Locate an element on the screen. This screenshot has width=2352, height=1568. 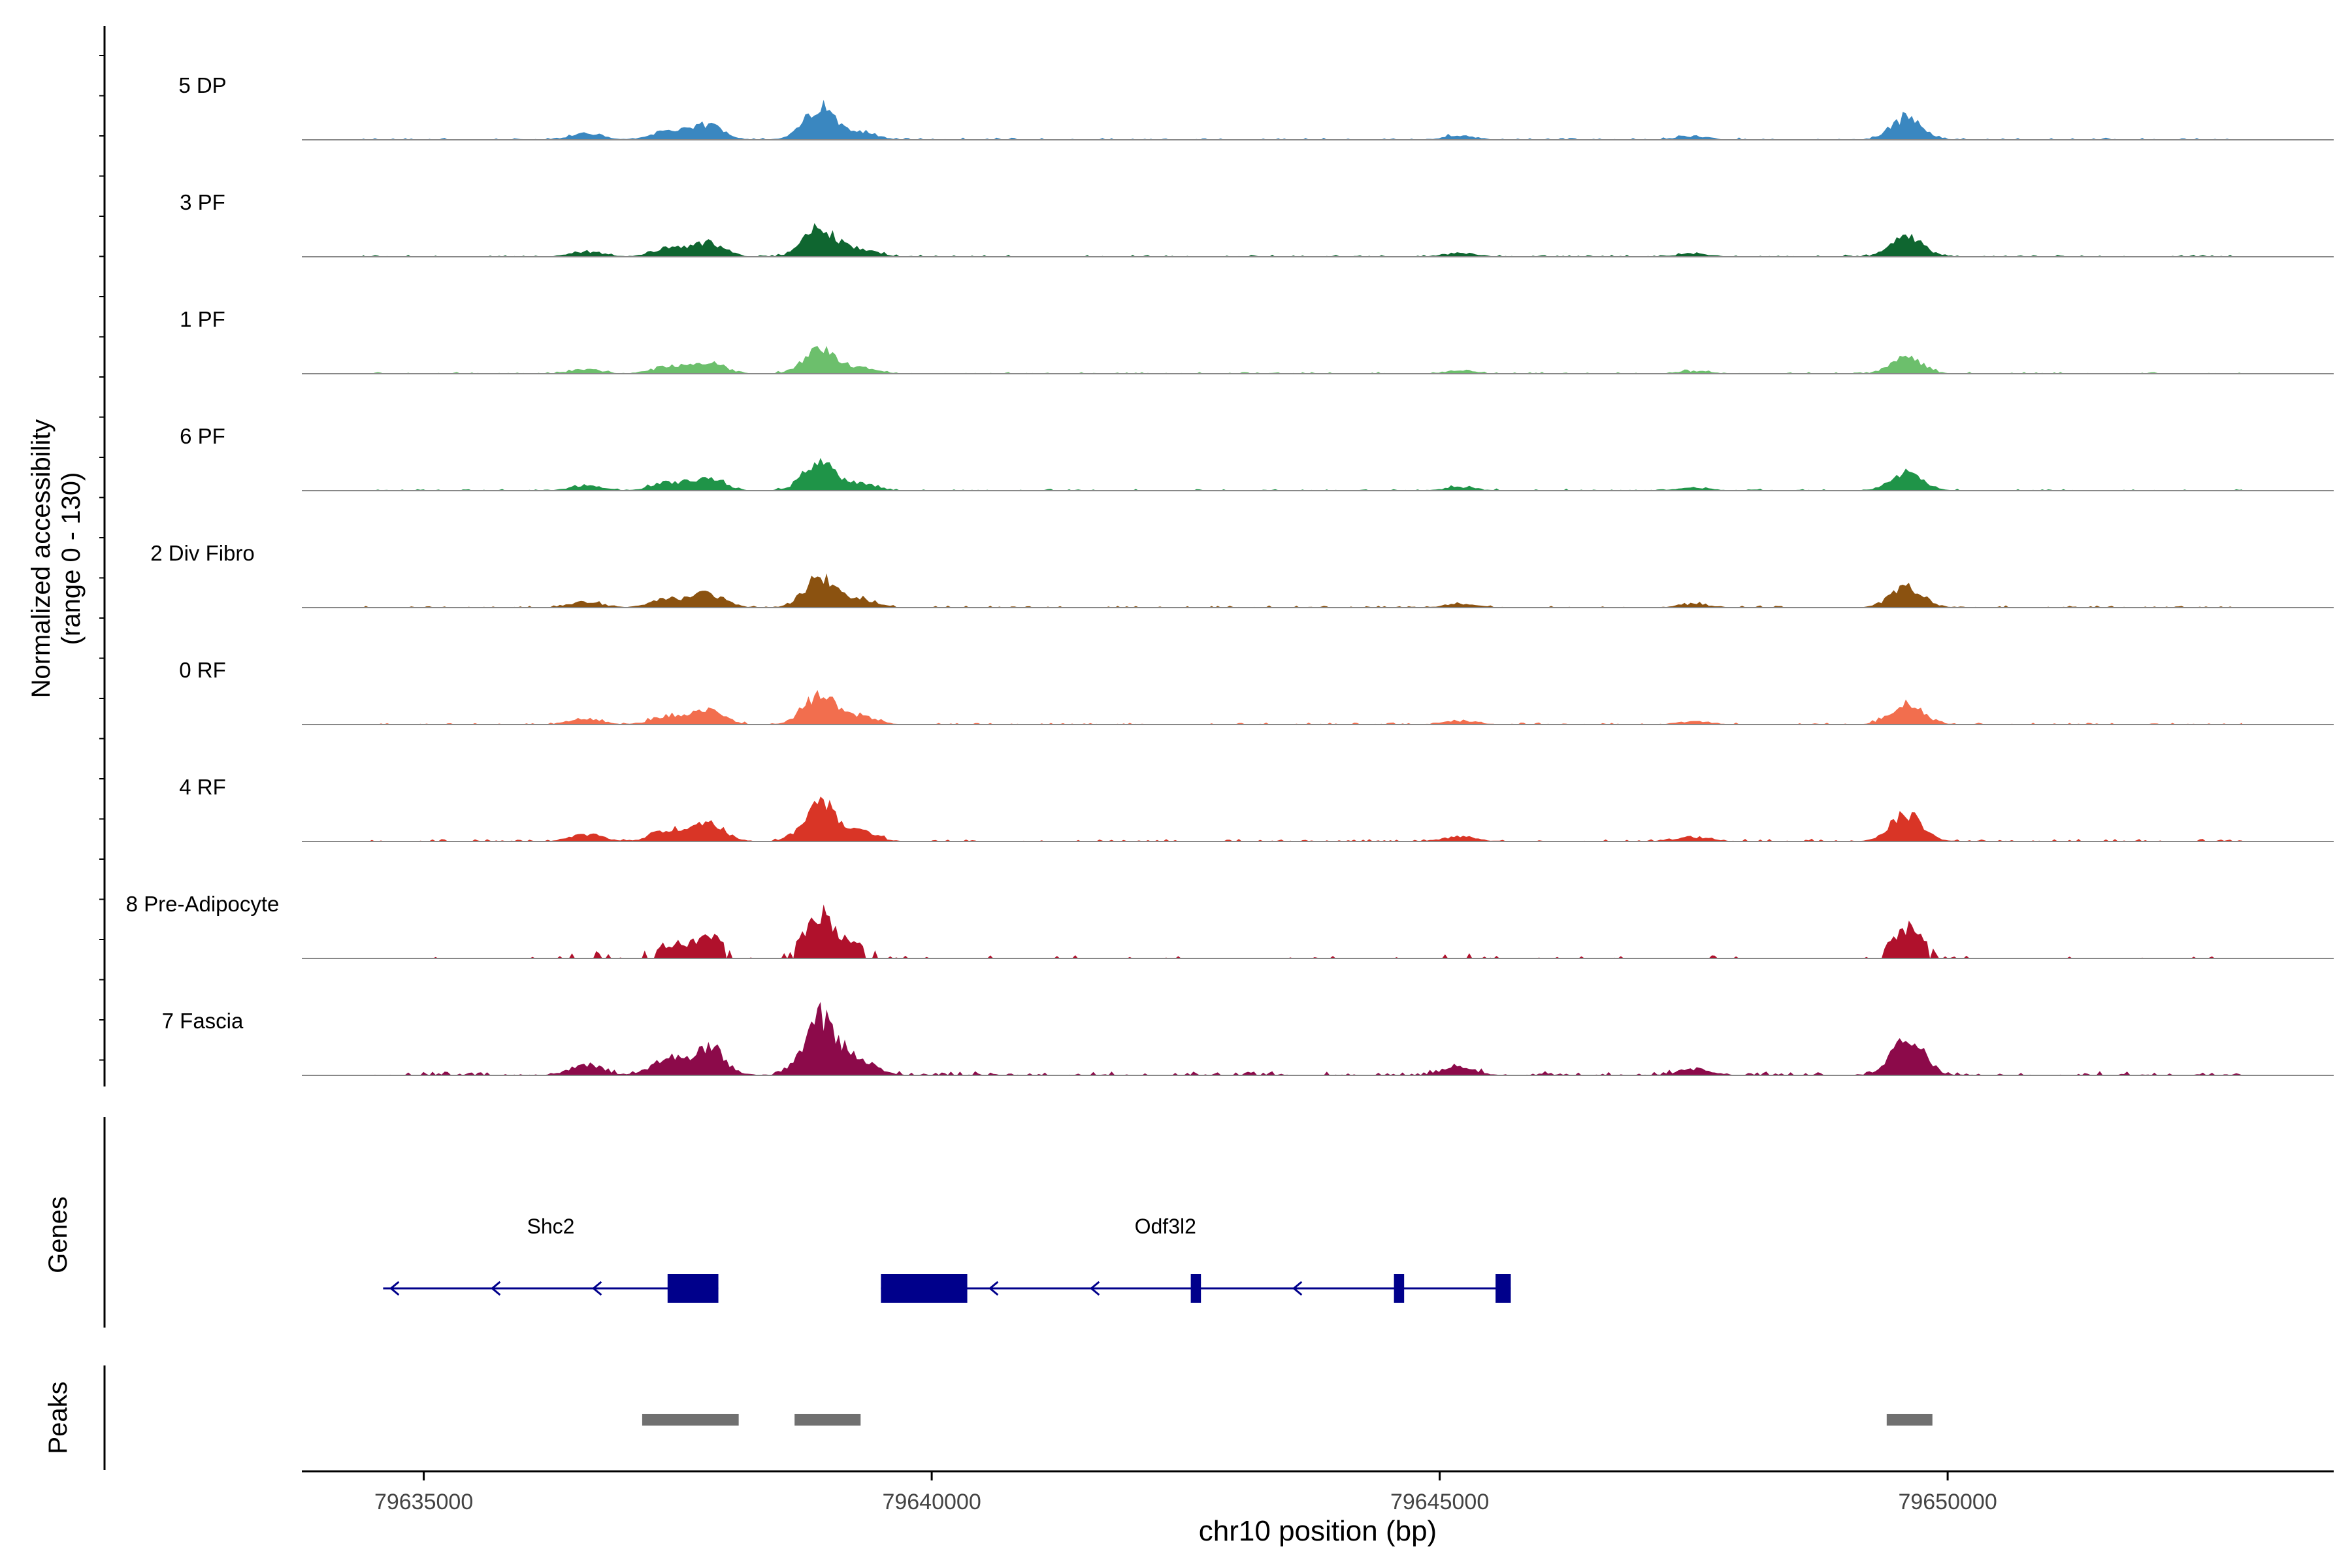
x-tick-label: 79645000 is located at coordinates (1439, 1502).